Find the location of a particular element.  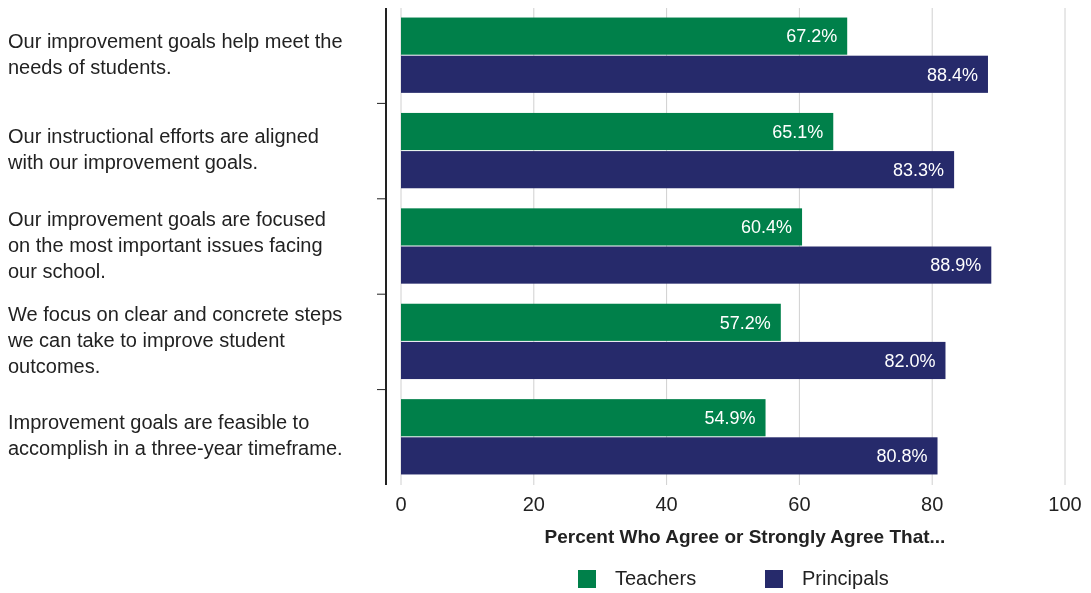

x-tick-label: 0 is located at coordinates (401, 504).